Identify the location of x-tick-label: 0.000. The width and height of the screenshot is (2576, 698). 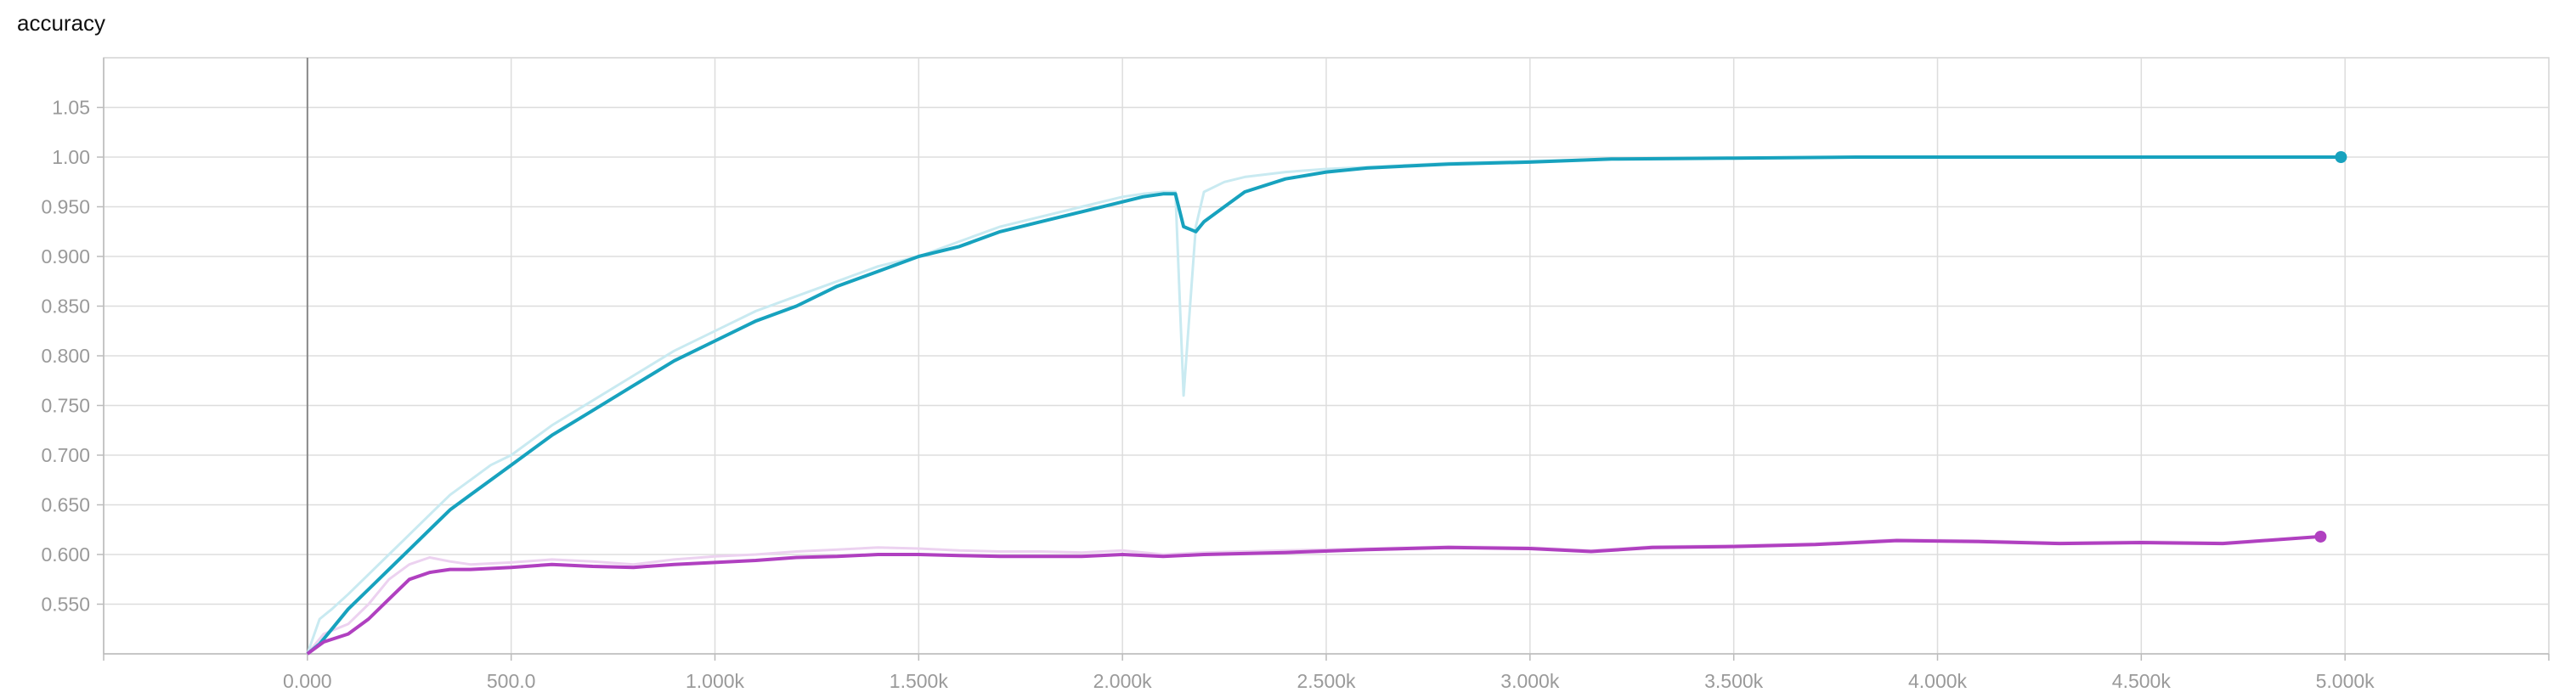
(308, 681).